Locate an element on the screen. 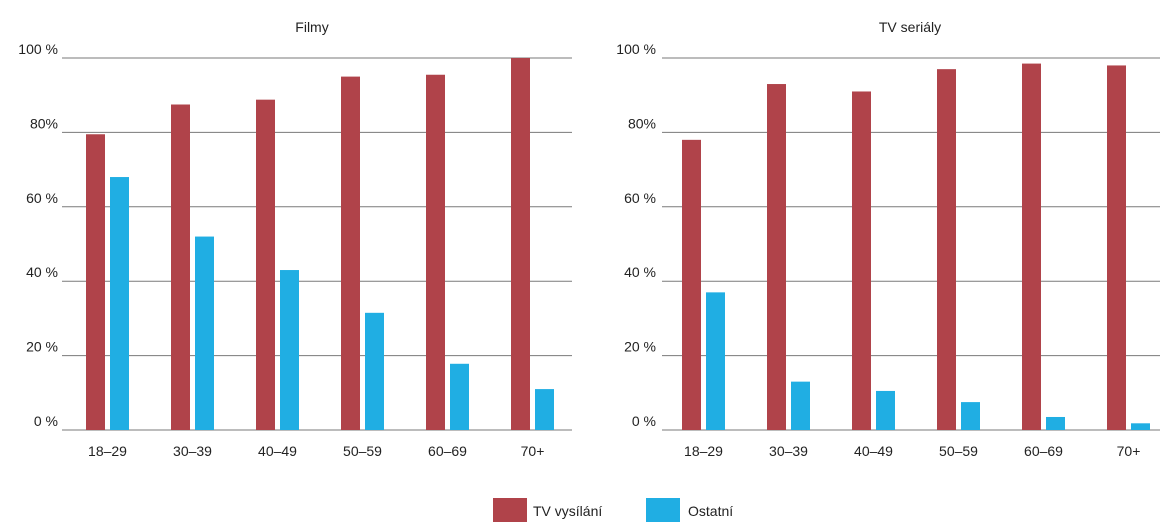  chart-title-tv-serialy: TV seriály is located at coordinates (910, 27).